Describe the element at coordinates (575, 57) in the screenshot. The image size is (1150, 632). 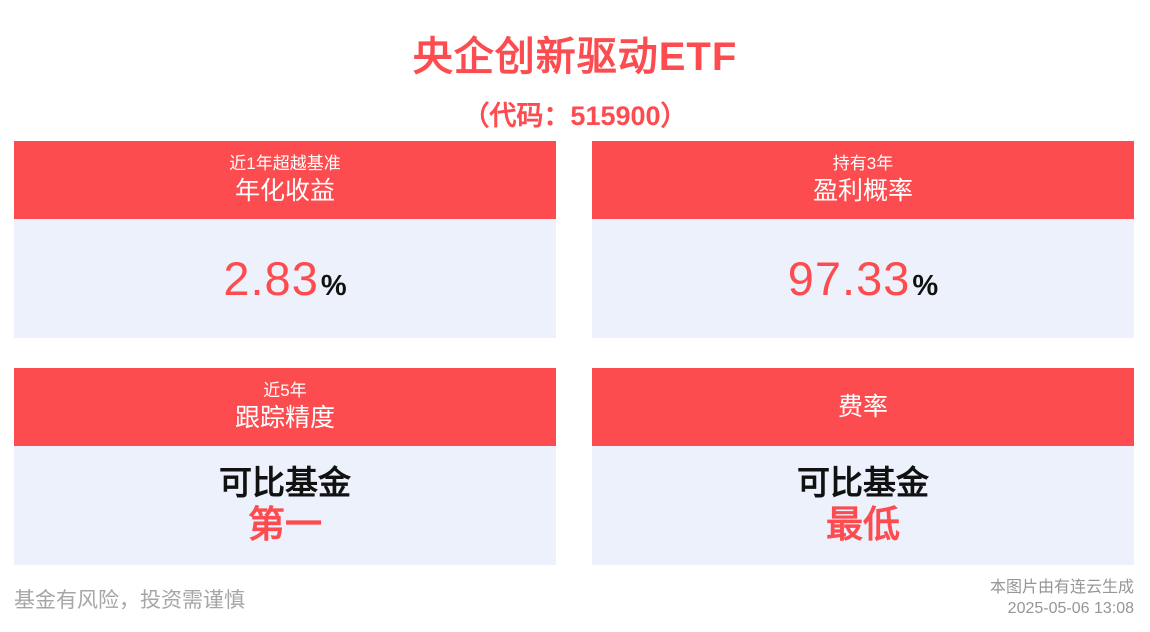
I see `page-title: 央企创新驱动ETF` at that location.